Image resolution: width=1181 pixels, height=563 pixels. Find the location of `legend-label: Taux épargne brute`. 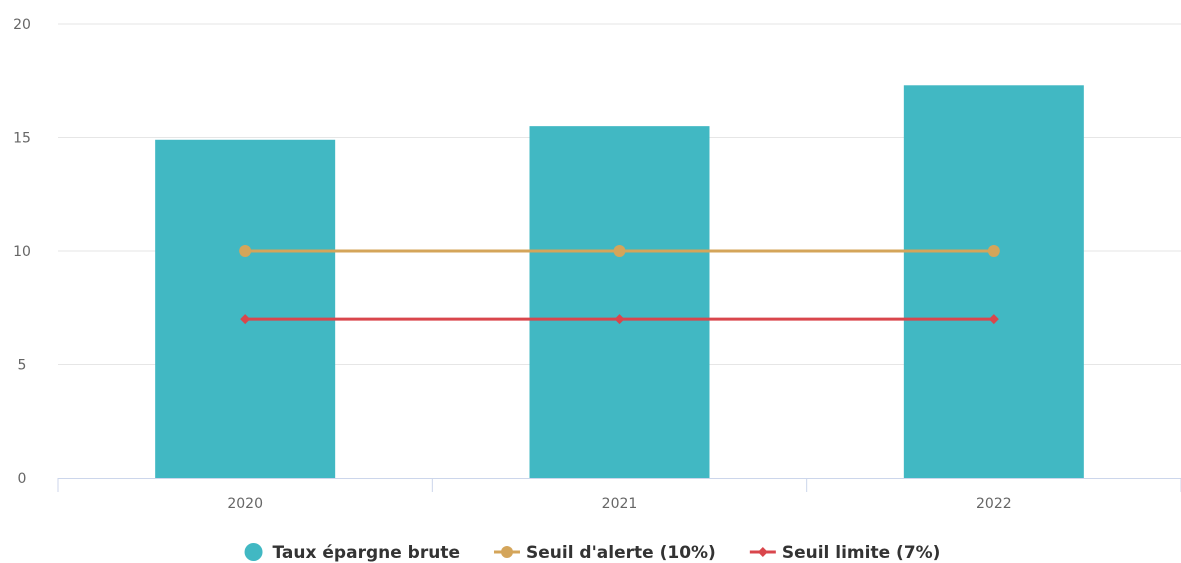

legend-label: Taux épargne brute is located at coordinates (366, 553).